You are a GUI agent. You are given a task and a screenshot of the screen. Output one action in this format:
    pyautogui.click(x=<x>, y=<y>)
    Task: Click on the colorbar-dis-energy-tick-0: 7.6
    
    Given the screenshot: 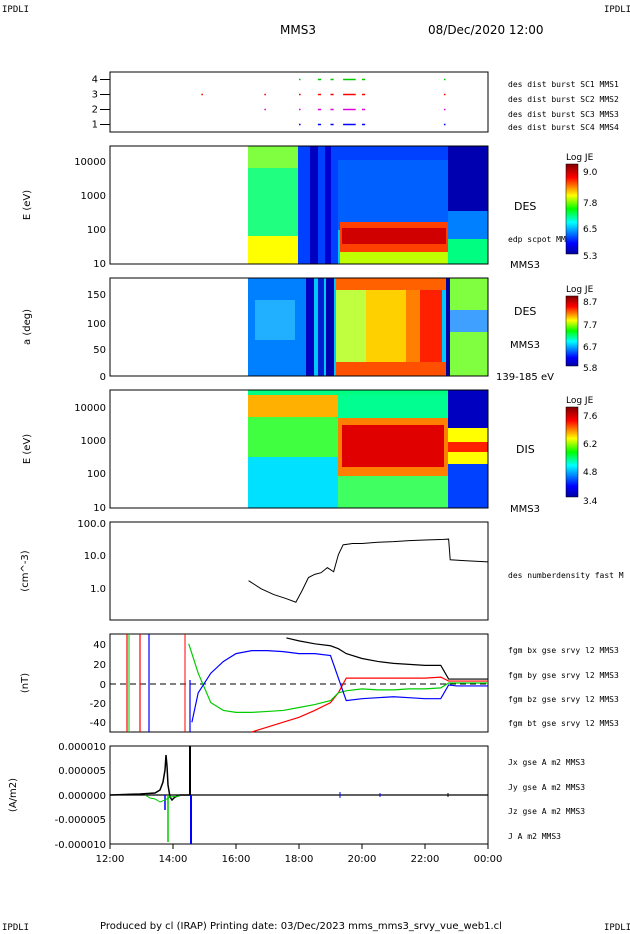 What is the action you would take?
    pyautogui.click(x=590, y=417)
    